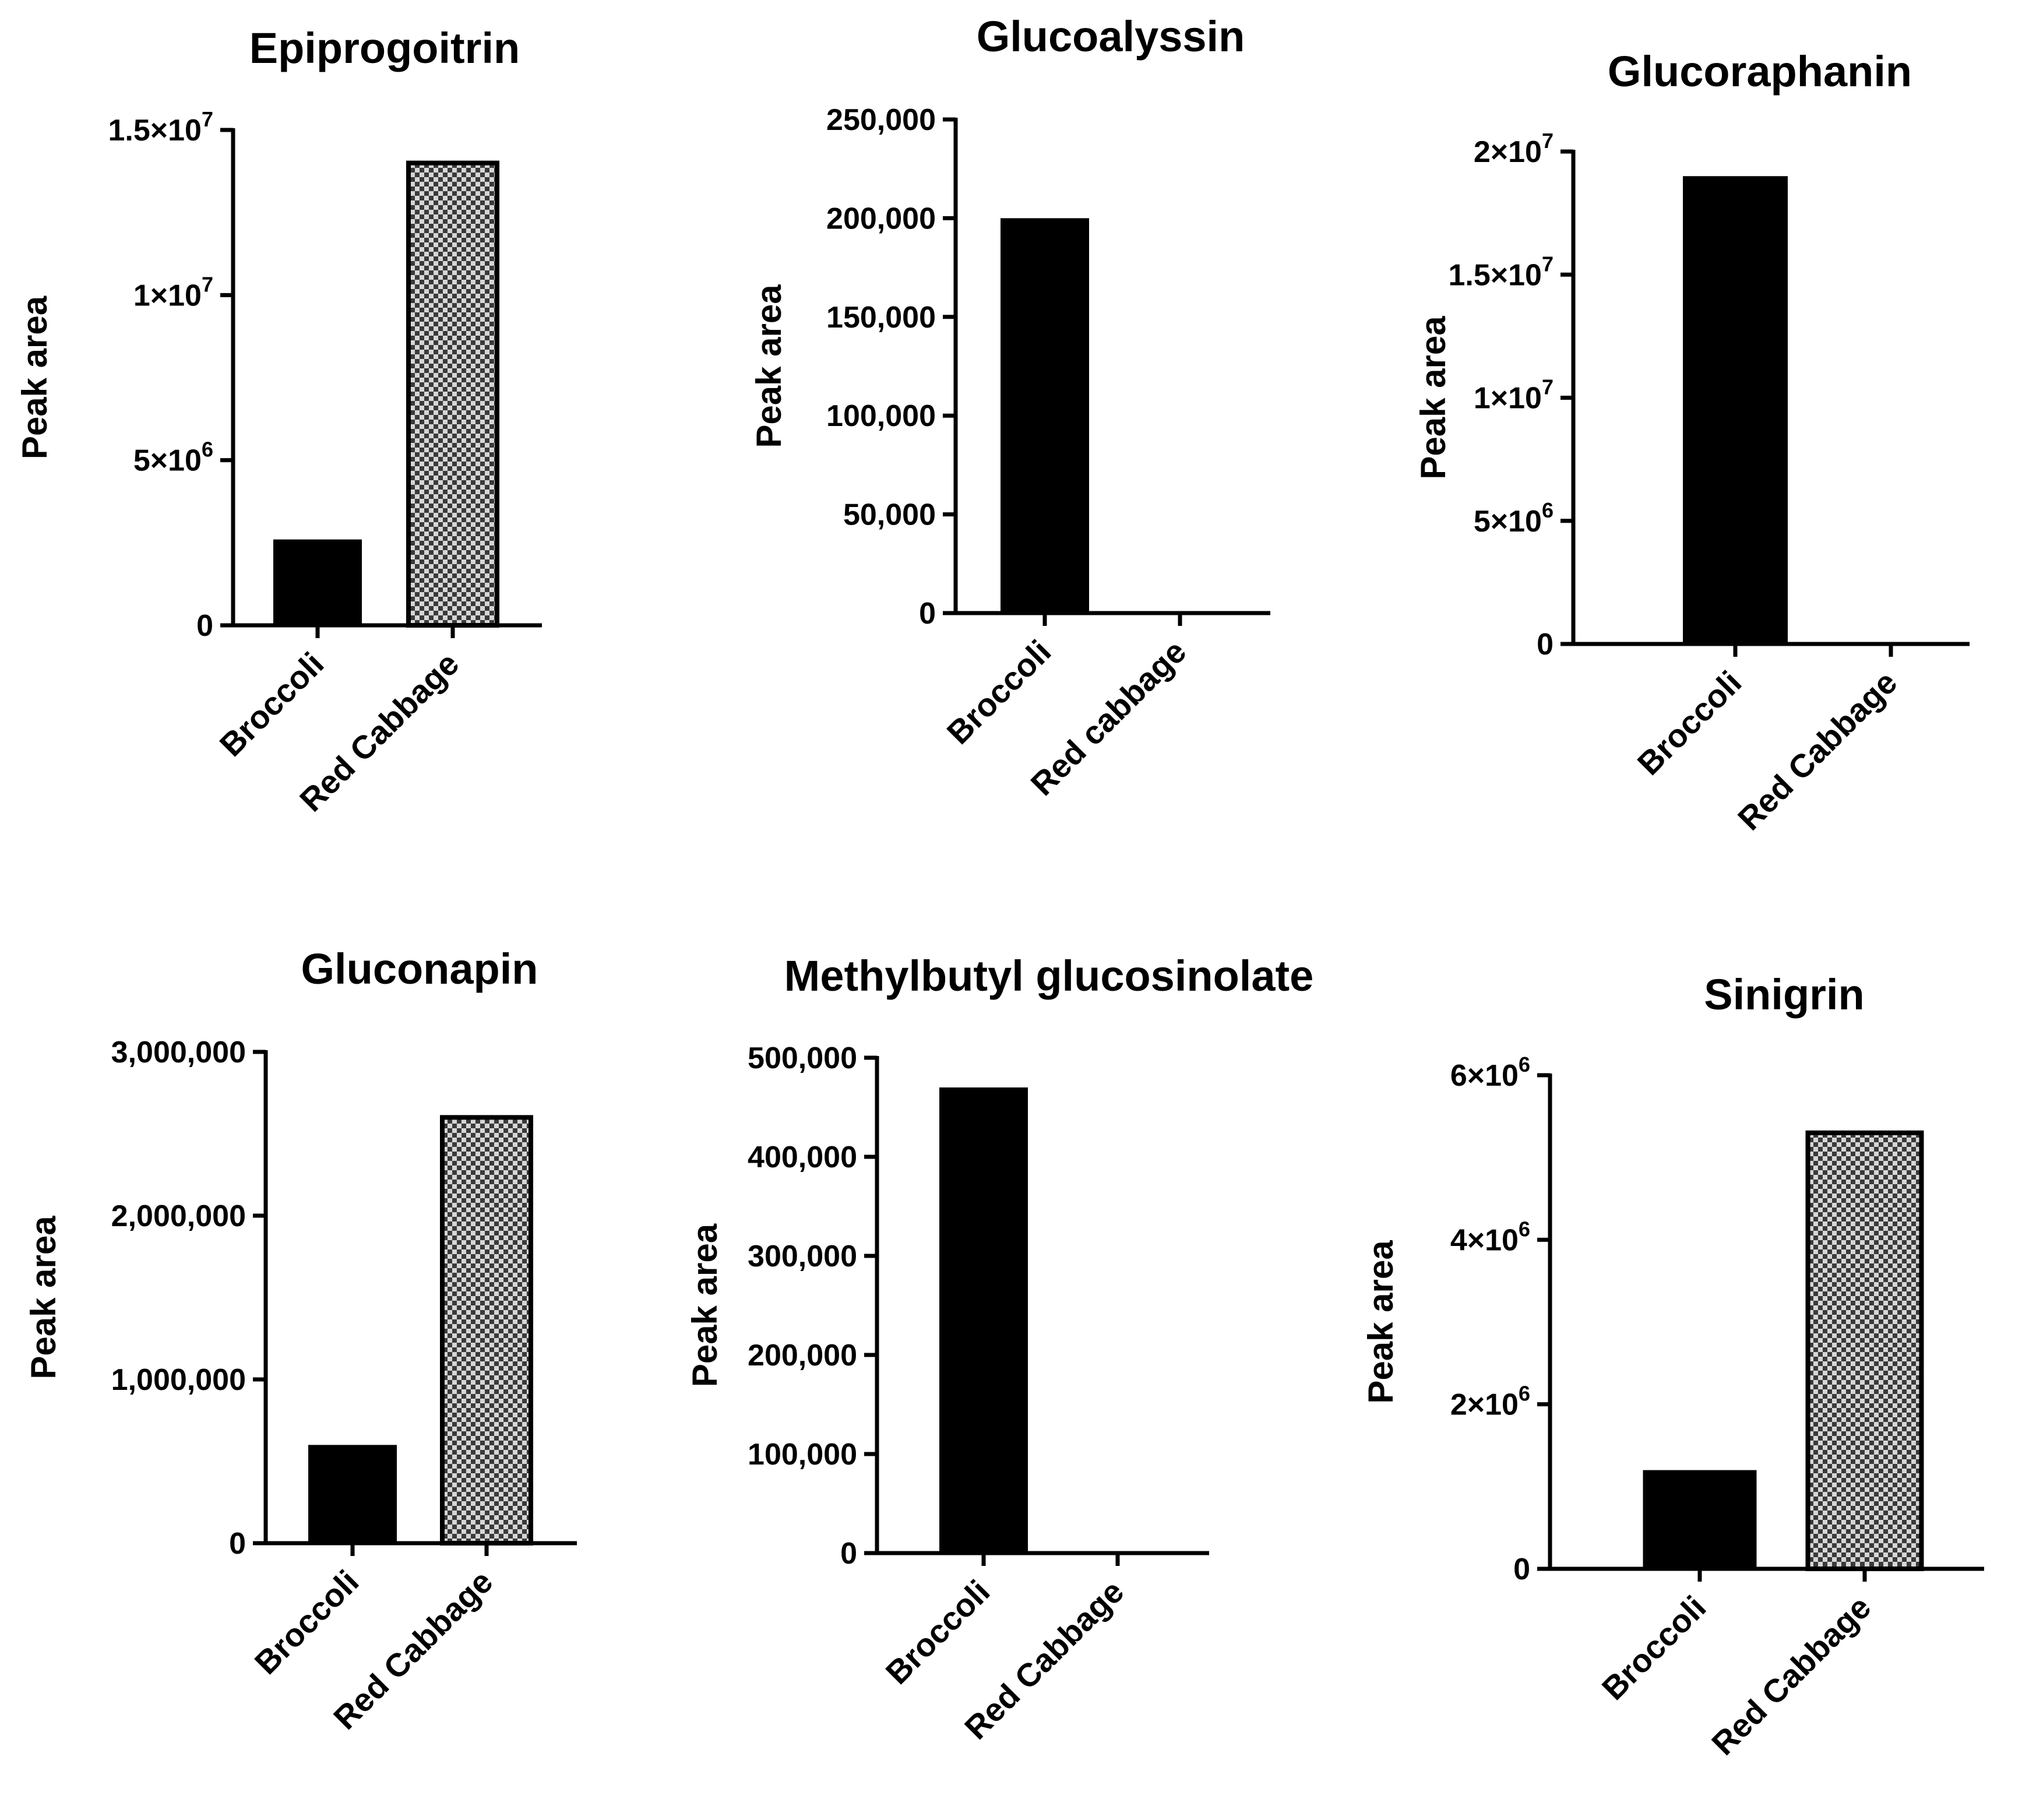 This screenshot has width=2022, height=1820. Describe the element at coordinates (178, 1052) in the screenshot. I see `y-tick-label: 3,000,000` at that location.